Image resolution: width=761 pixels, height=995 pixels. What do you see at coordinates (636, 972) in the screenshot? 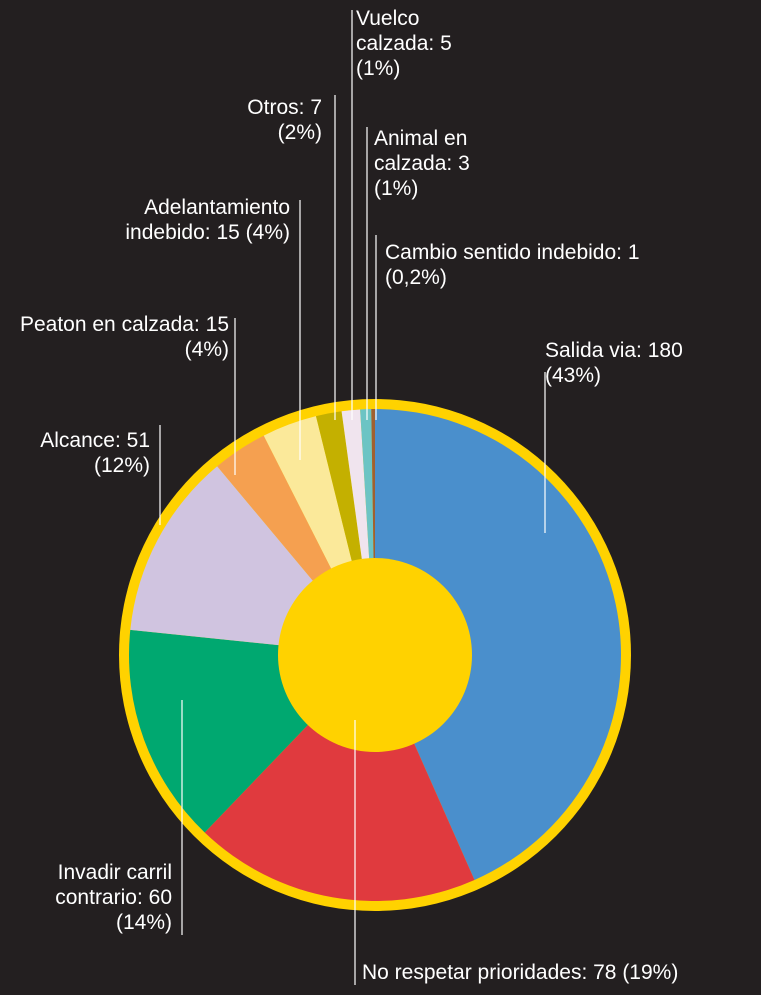
I see `value-label: 78 (19%)` at bounding box center [636, 972].